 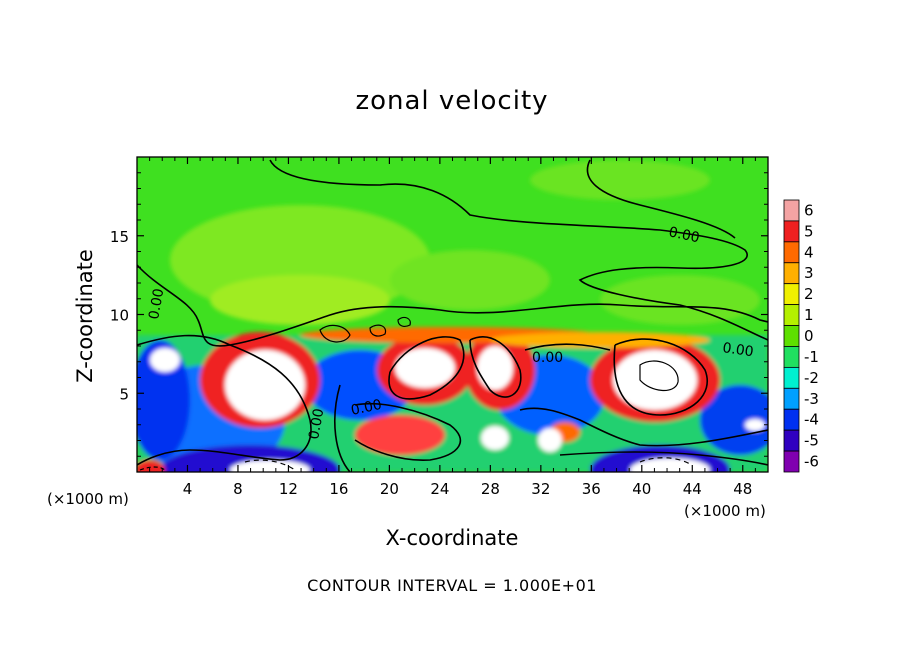 I want to click on colorbar-tick-label: -5, so click(x=811, y=441).